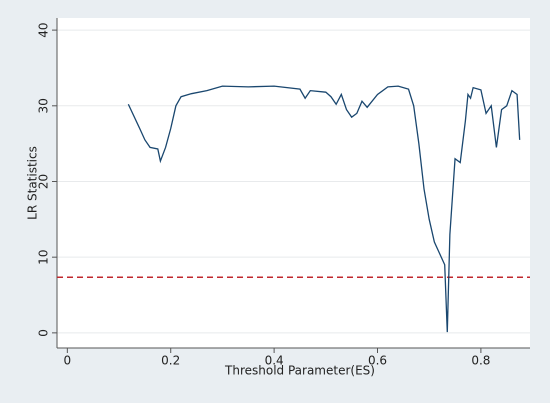  Describe the element at coordinates (44, 257) in the screenshot. I see `y-tick-label: 10` at that location.